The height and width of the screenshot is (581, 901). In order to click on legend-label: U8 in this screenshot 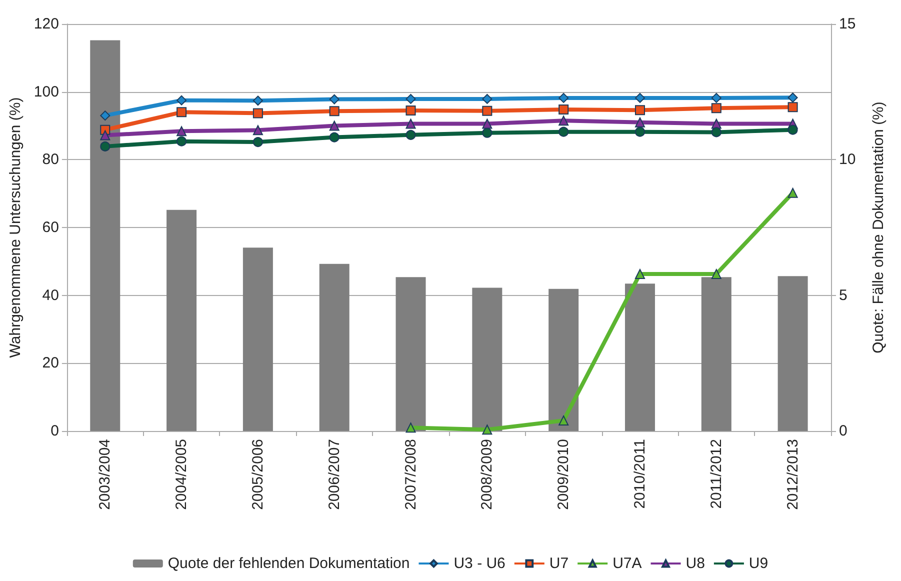, I will do `click(695, 563)`.